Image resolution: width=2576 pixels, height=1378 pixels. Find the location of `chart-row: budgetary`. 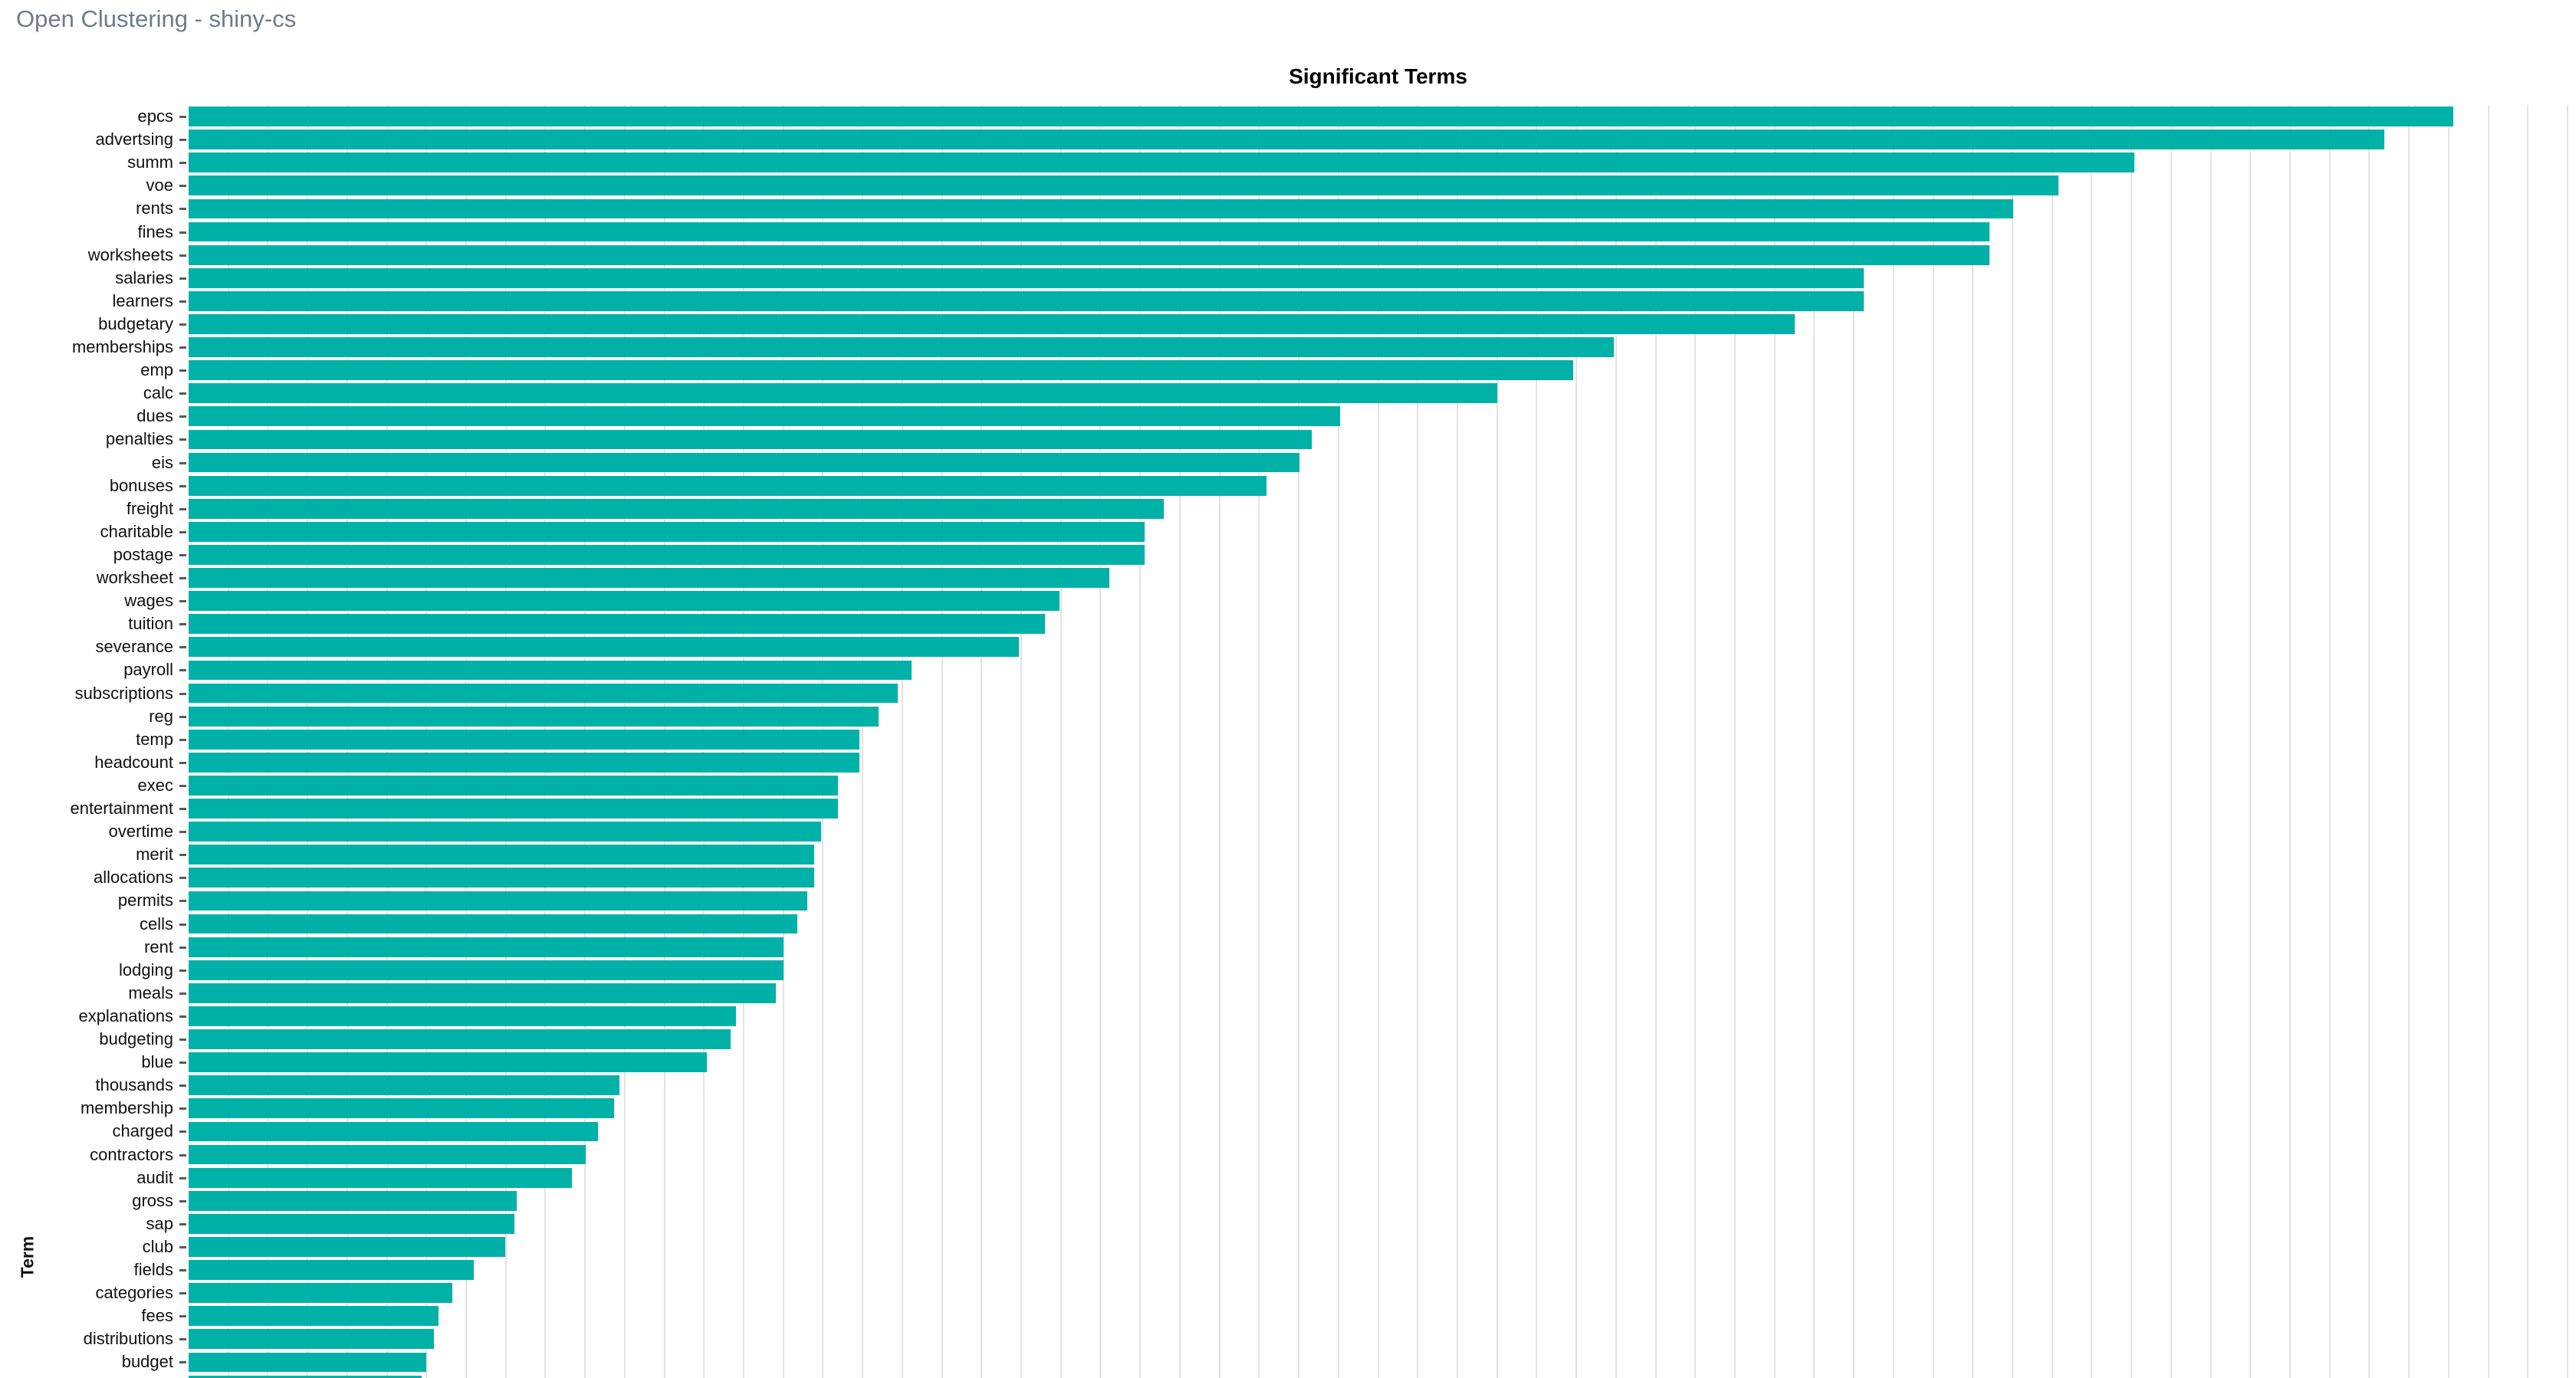

chart-row: budgetary is located at coordinates (1288, 324).